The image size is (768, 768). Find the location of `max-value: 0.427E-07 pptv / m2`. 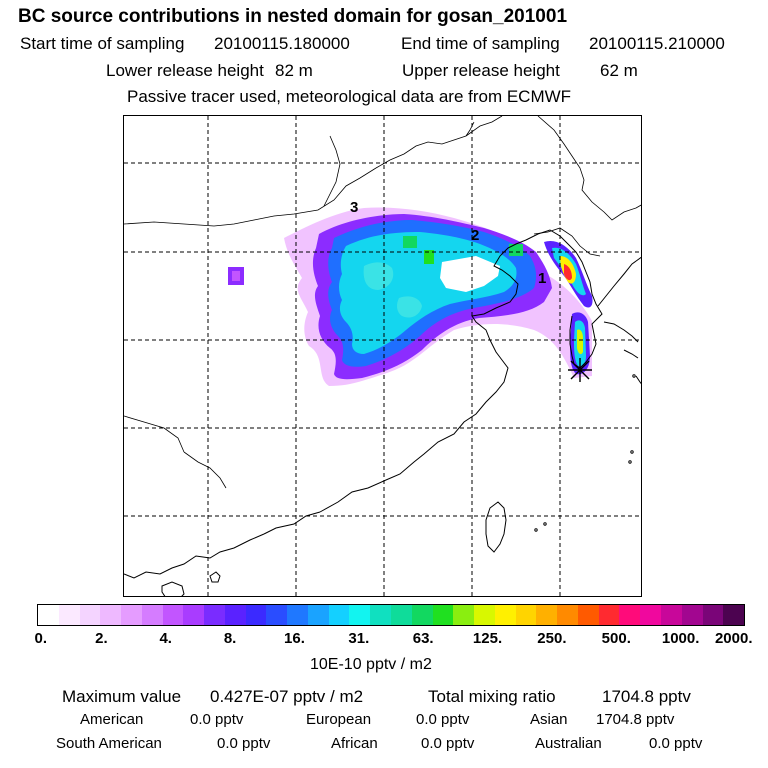

max-value: 0.427E-07 pptv / m2 is located at coordinates (287, 696).